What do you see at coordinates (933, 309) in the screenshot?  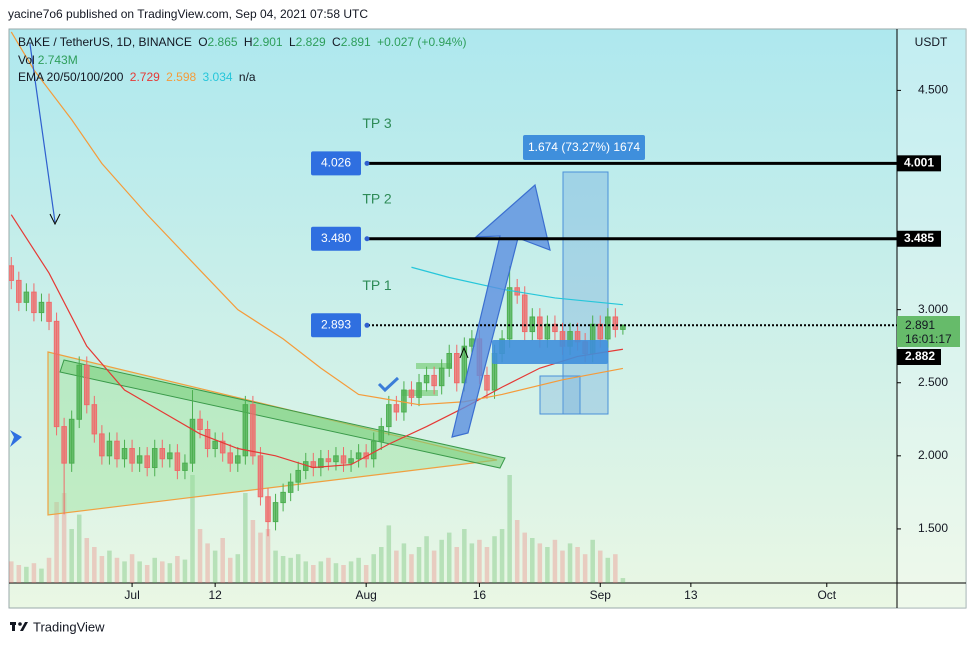 I see `y-tick-label: 3.000` at bounding box center [933, 309].